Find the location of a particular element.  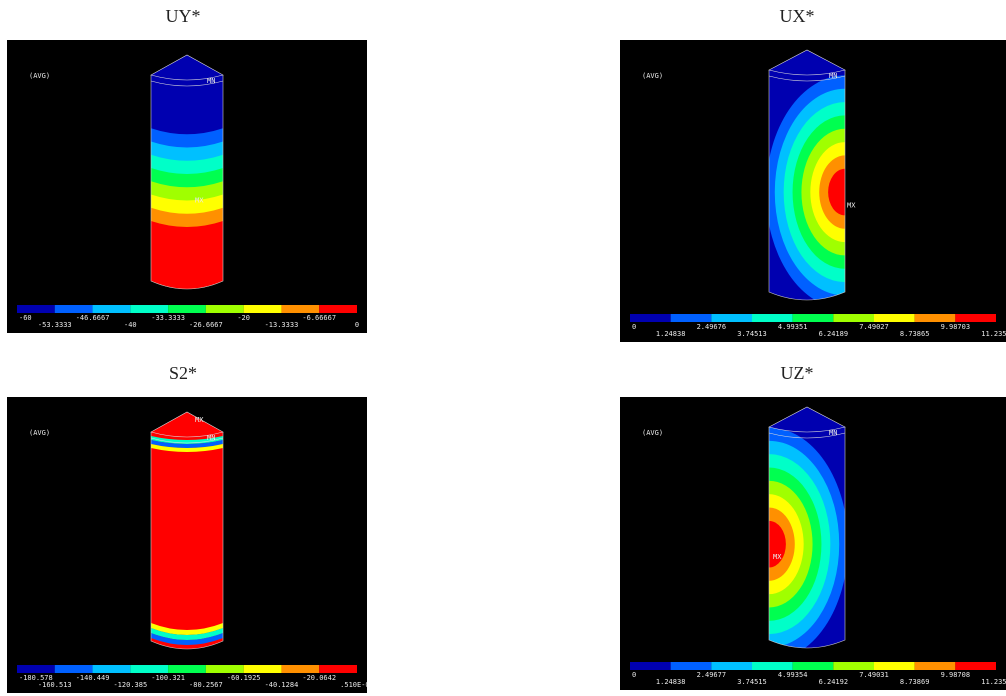

legend-label: 7.49027 is located at coordinates (874, 327).